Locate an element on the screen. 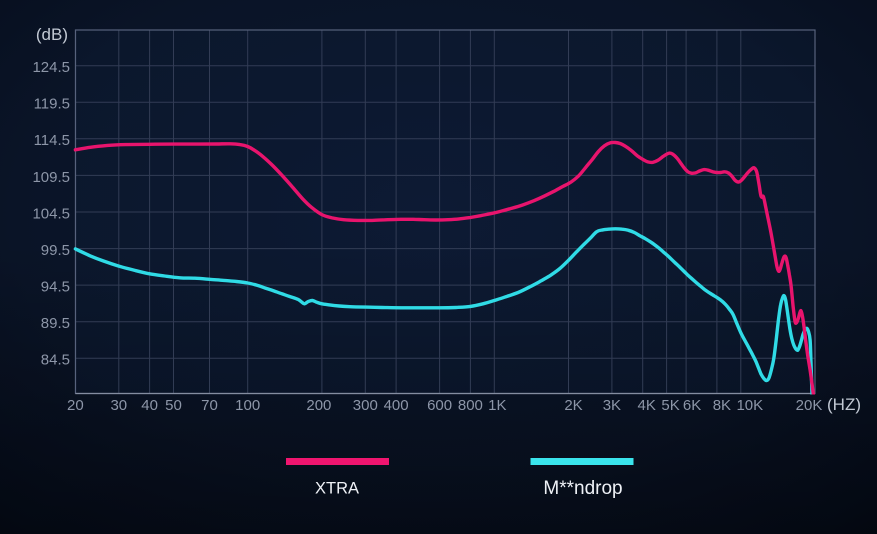  svg-text: 70 is located at coordinates (209, 405).